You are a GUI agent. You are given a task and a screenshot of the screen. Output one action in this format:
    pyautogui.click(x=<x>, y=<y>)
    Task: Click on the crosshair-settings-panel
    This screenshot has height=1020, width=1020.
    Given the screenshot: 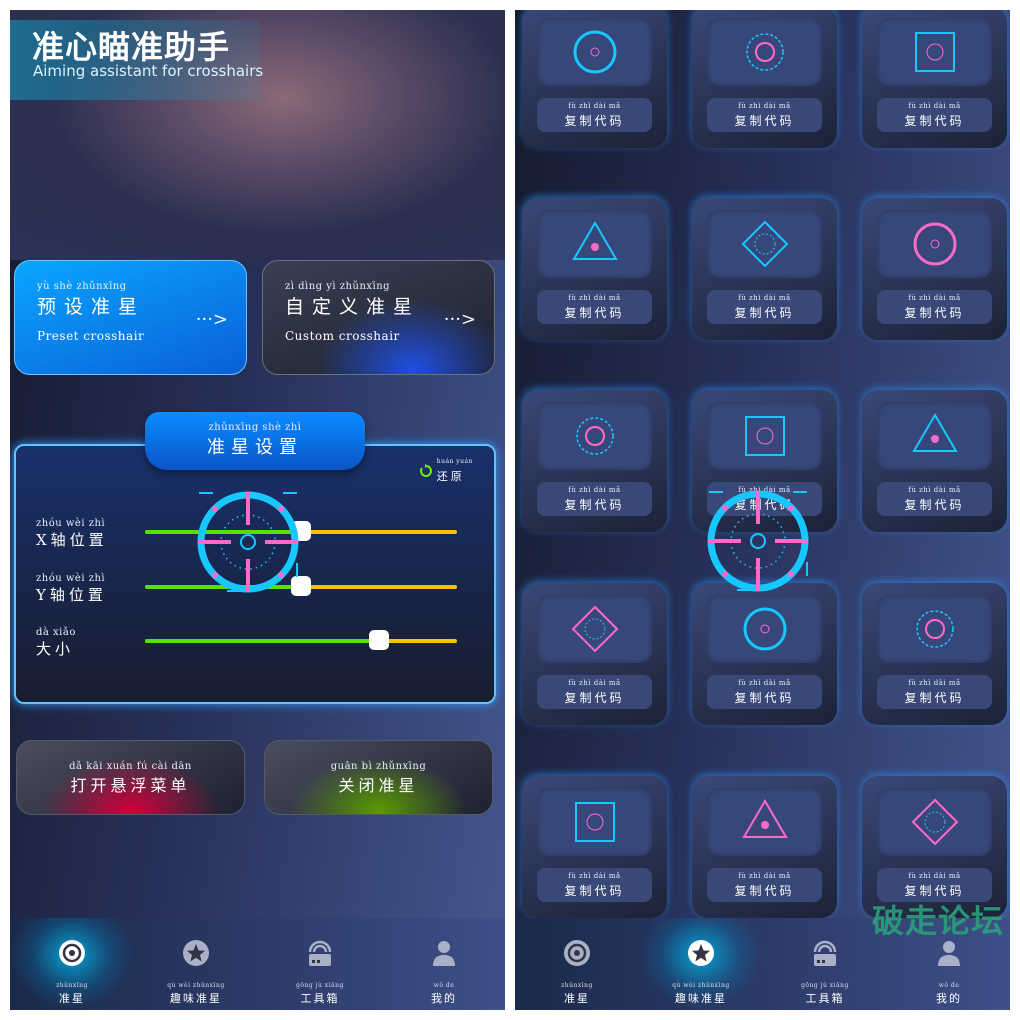 What is the action you would take?
    pyautogui.click(x=255, y=574)
    